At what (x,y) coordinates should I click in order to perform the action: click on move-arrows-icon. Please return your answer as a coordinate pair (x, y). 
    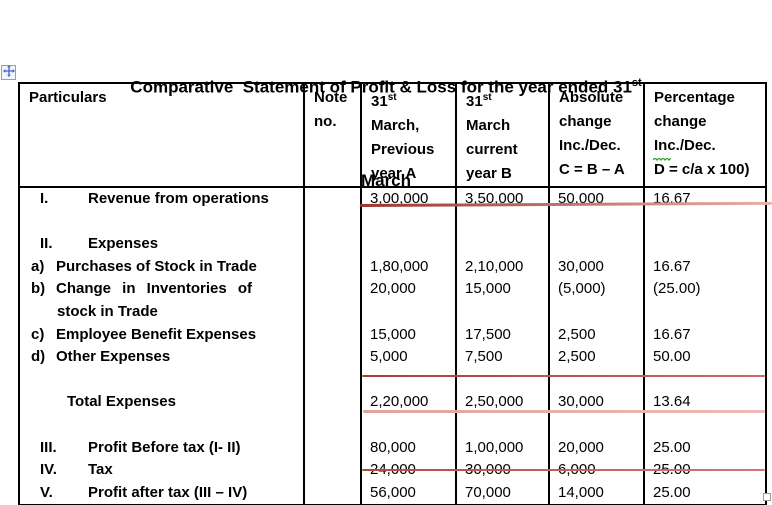
    Looking at the image, I should click on (8, 73).